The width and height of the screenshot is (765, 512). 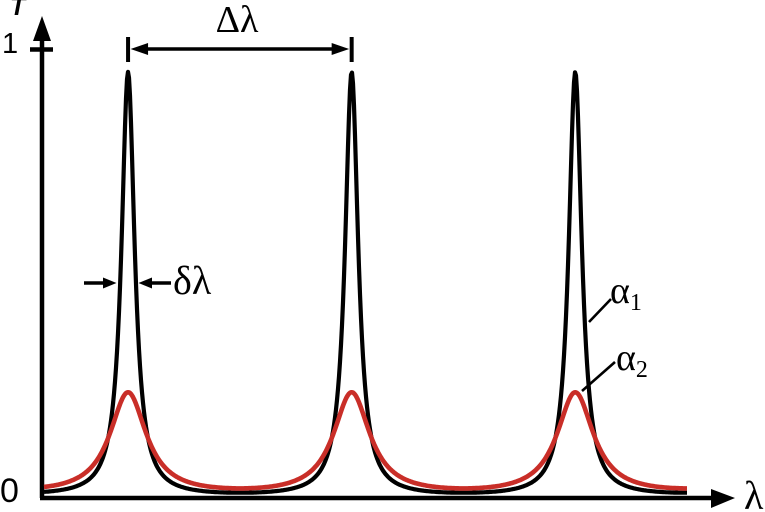 I want to click on series-label-alpha2-subscript: 2, so click(x=641, y=370).